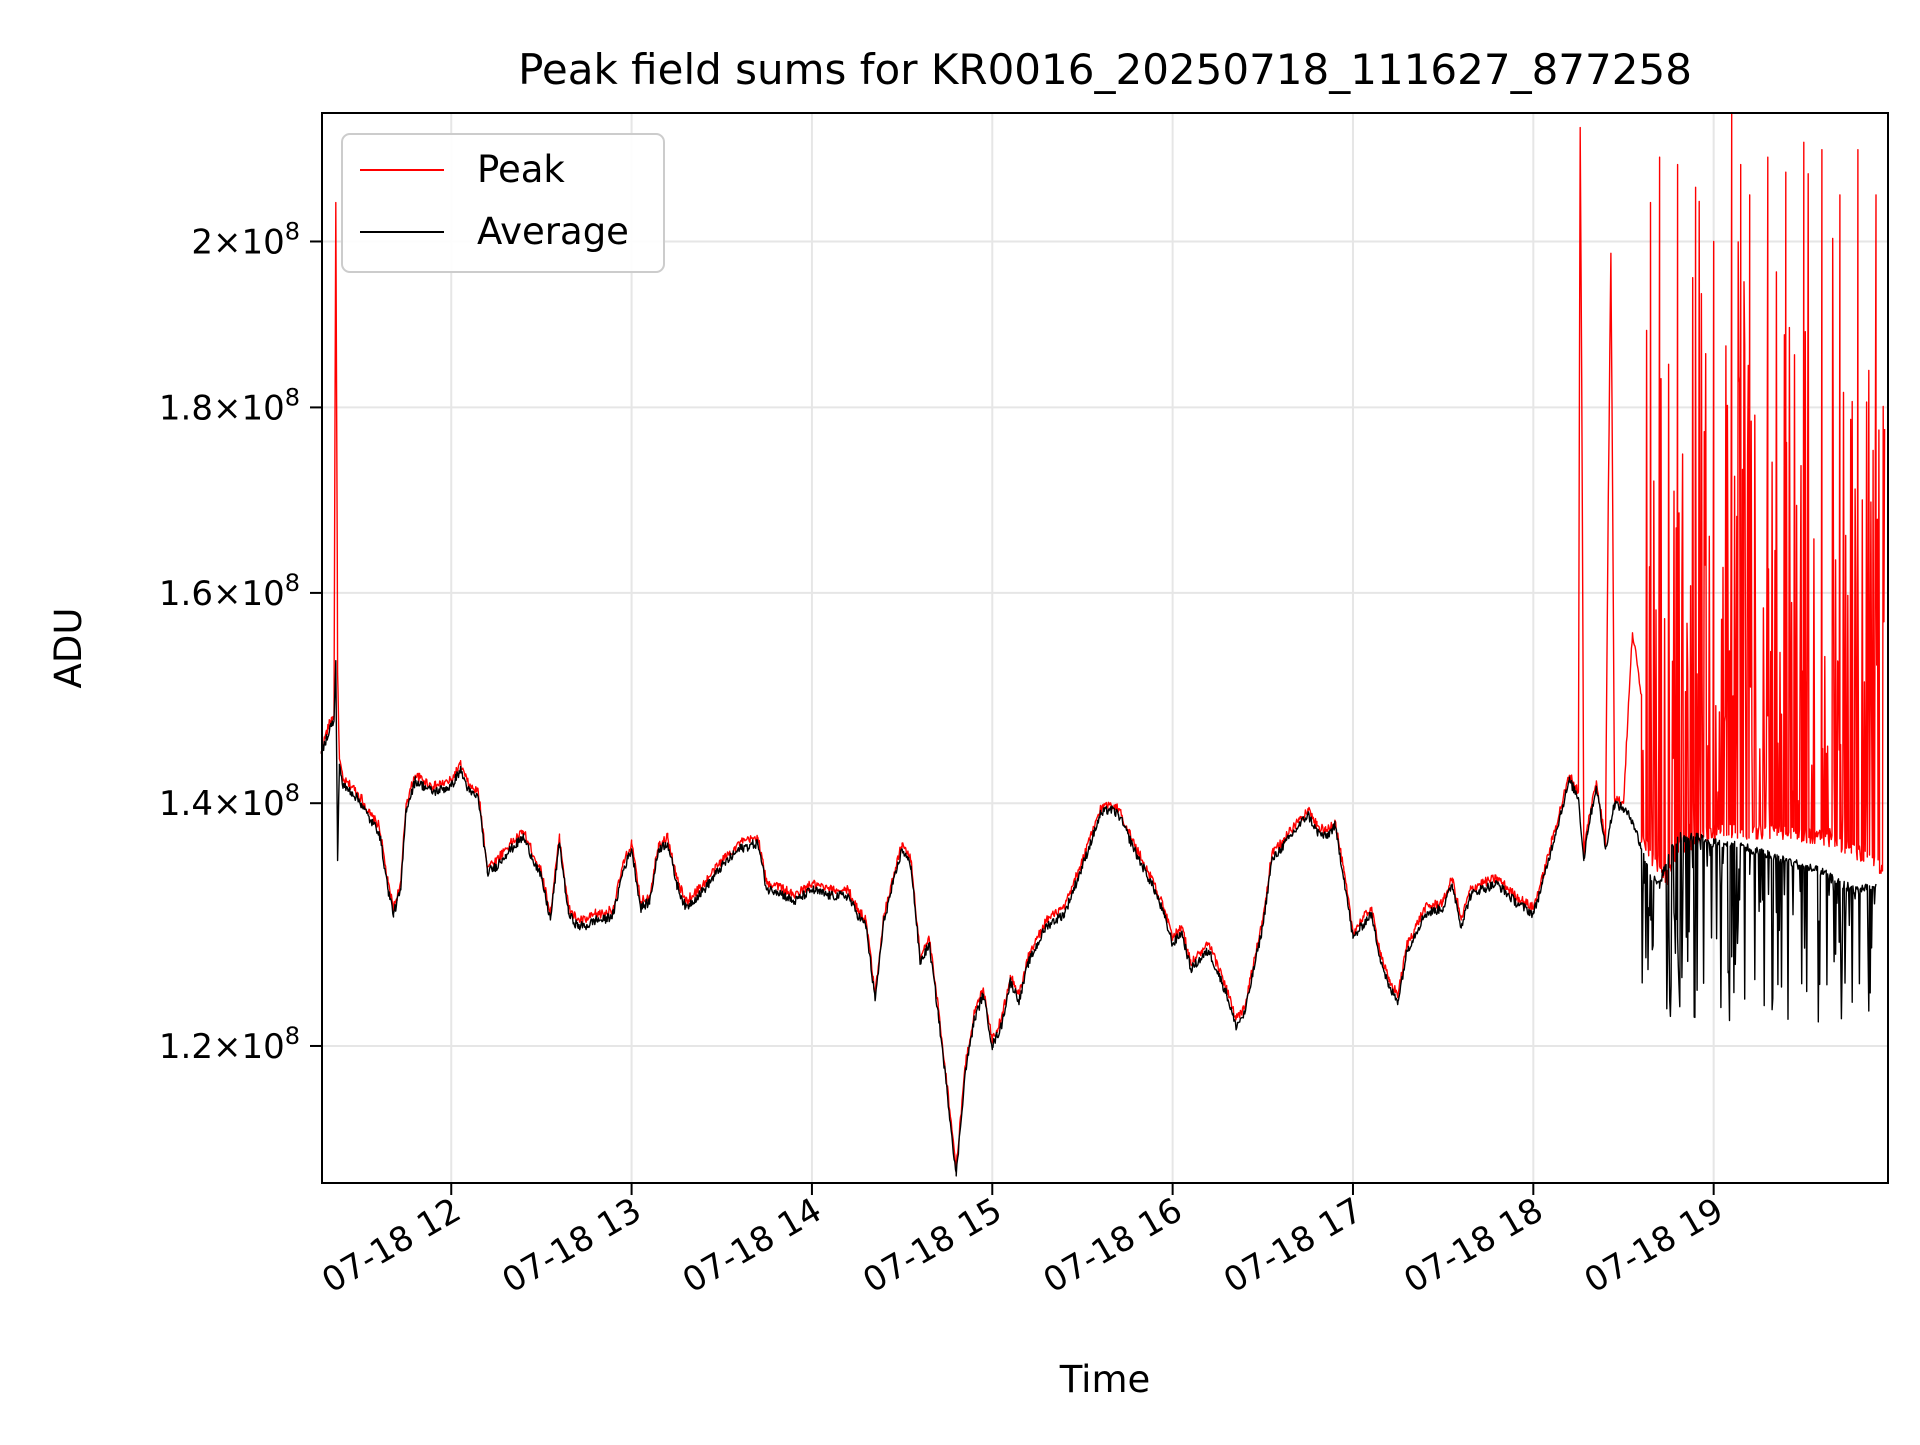 This screenshot has width=1920, height=1445. Describe the element at coordinates (245, 239) in the screenshot. I see `y-tick-label: 2×108` at that location.